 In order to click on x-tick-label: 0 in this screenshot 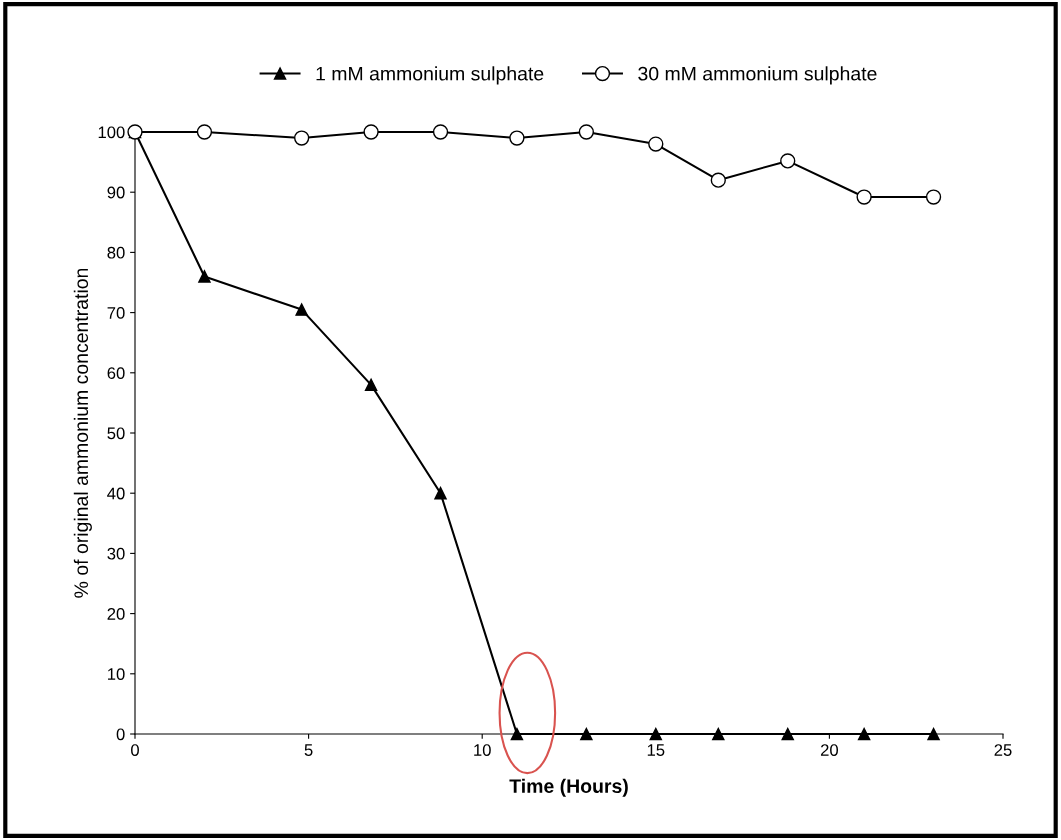, I will do `click(135, 750)`.